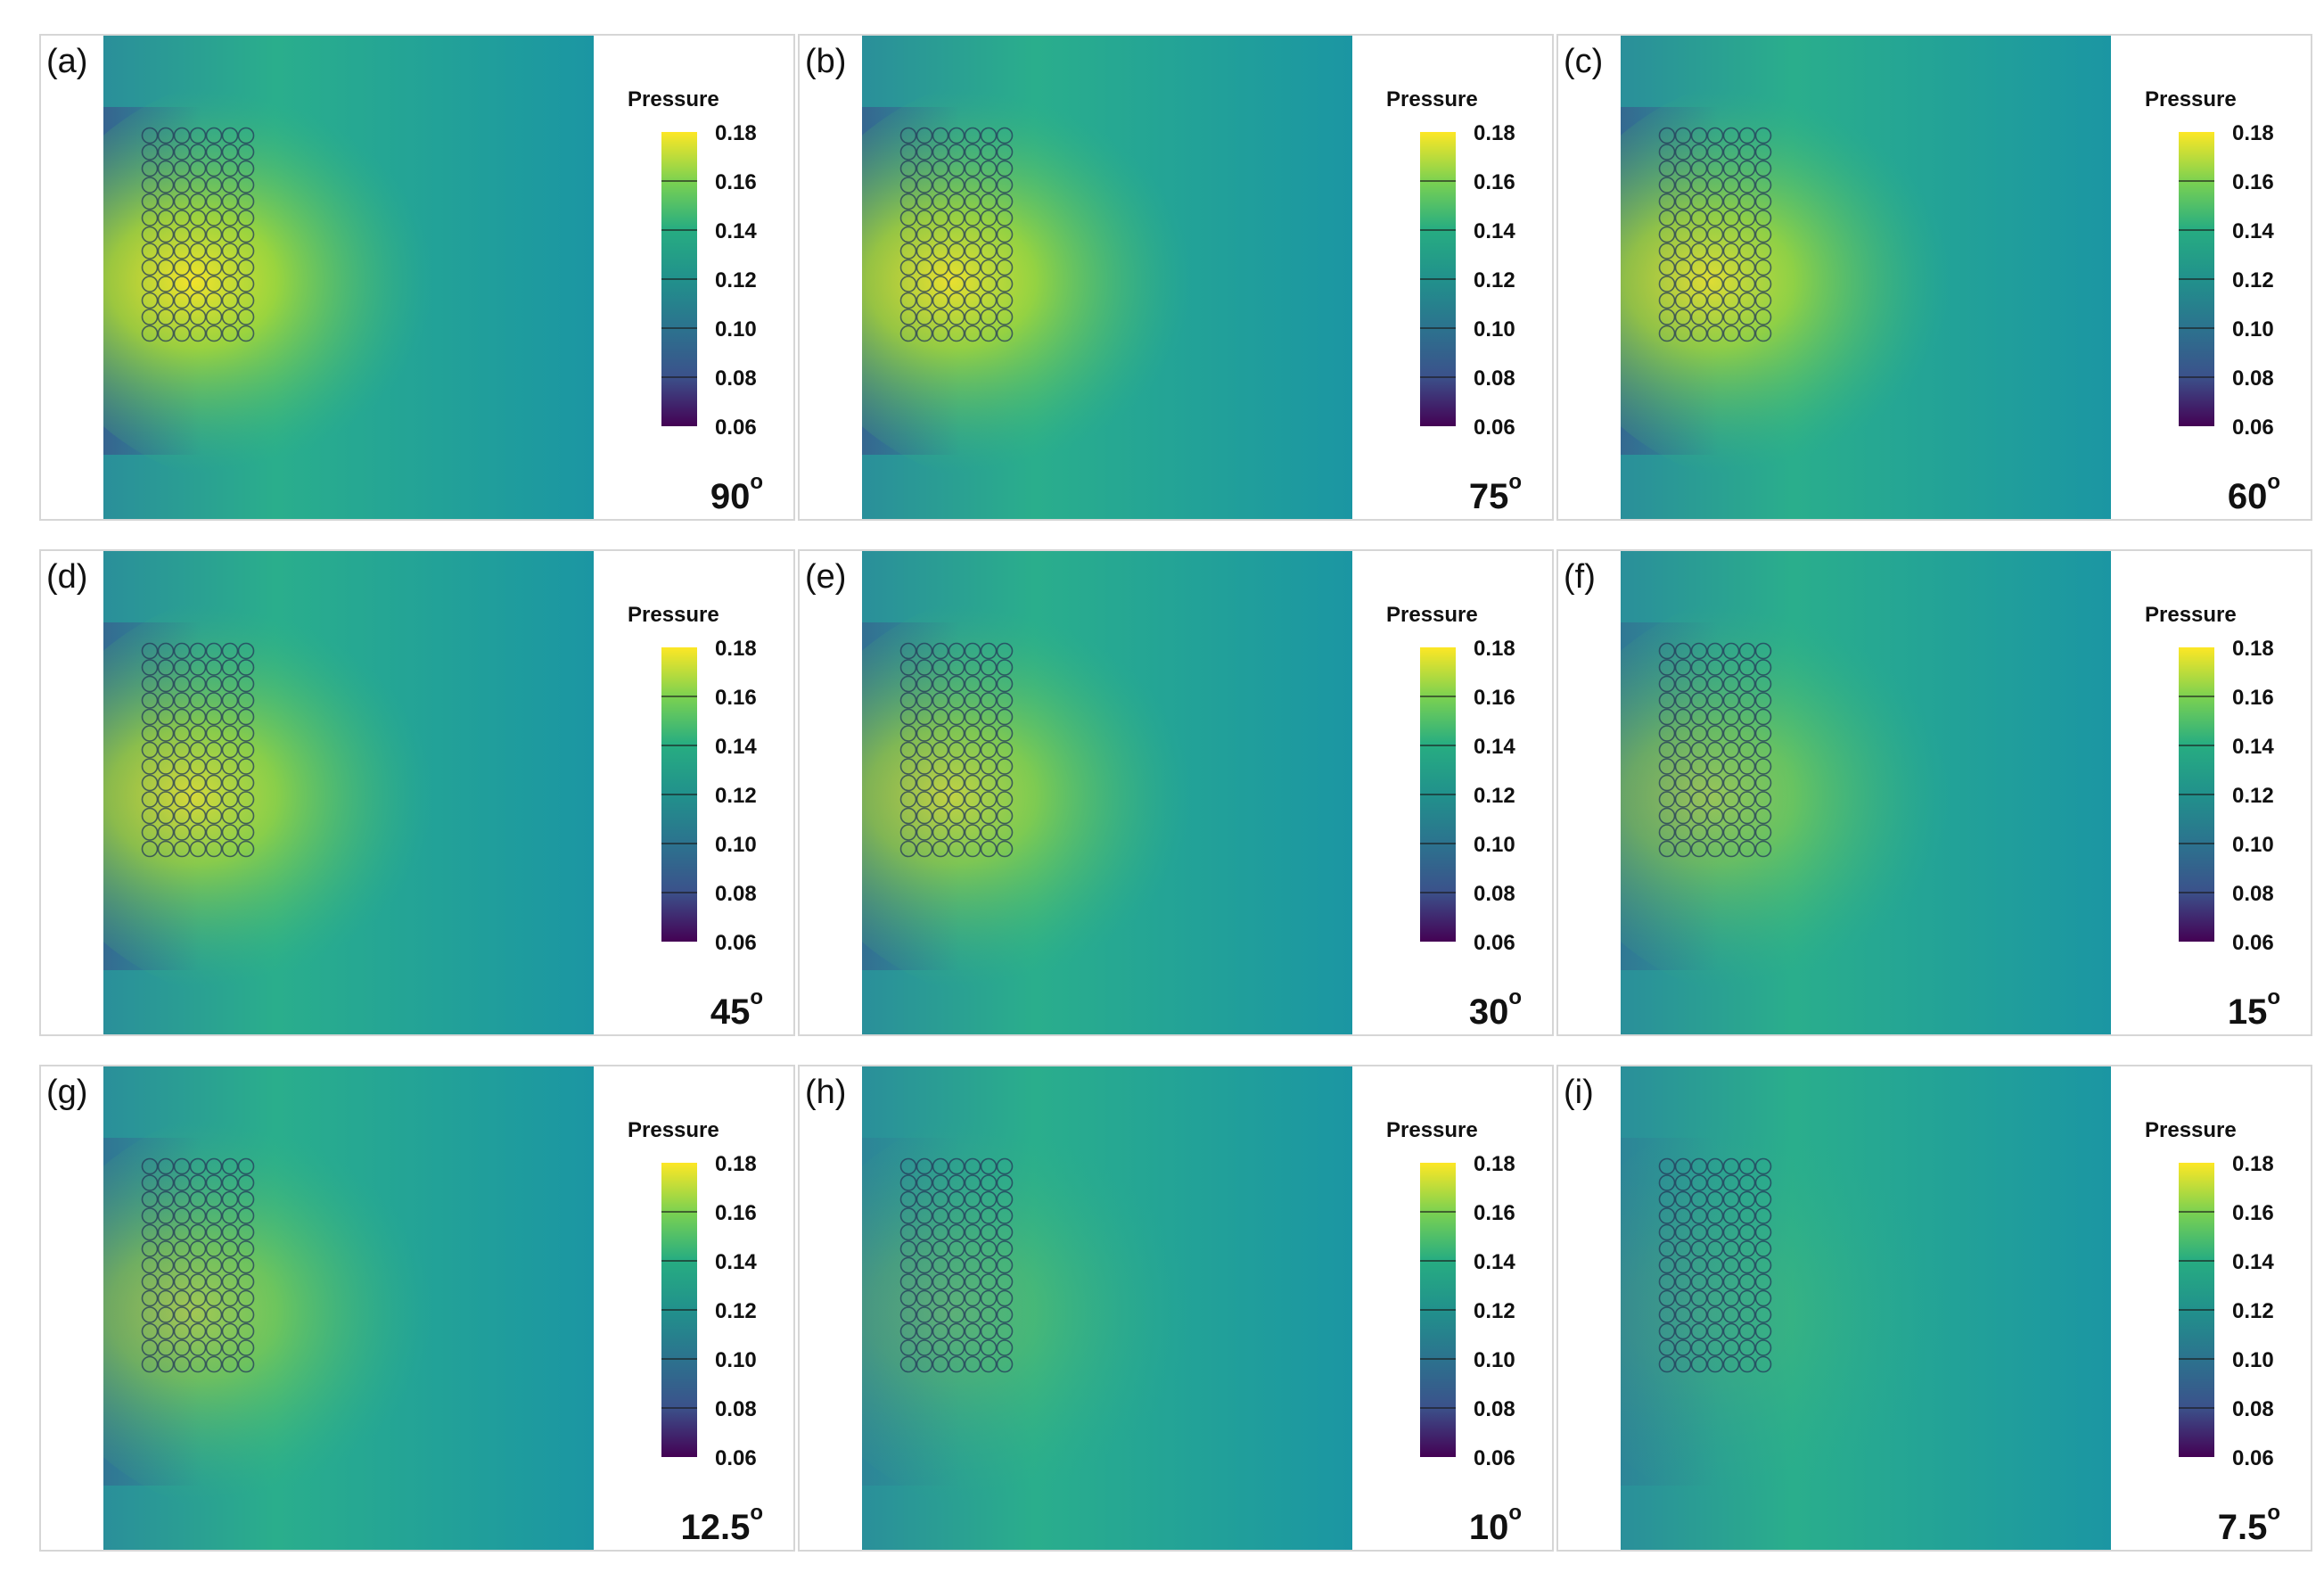  I want to click on colorbar-tick: 0.08, so click(2253, 1409).